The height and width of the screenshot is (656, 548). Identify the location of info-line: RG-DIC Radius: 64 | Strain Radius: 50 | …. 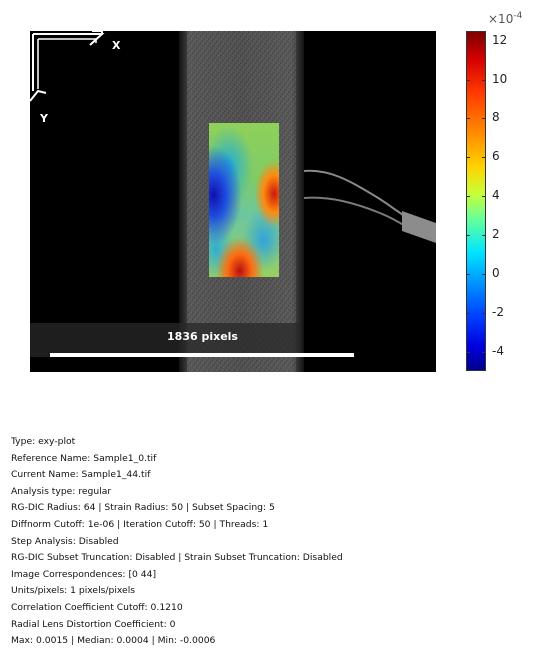
(143, 508).